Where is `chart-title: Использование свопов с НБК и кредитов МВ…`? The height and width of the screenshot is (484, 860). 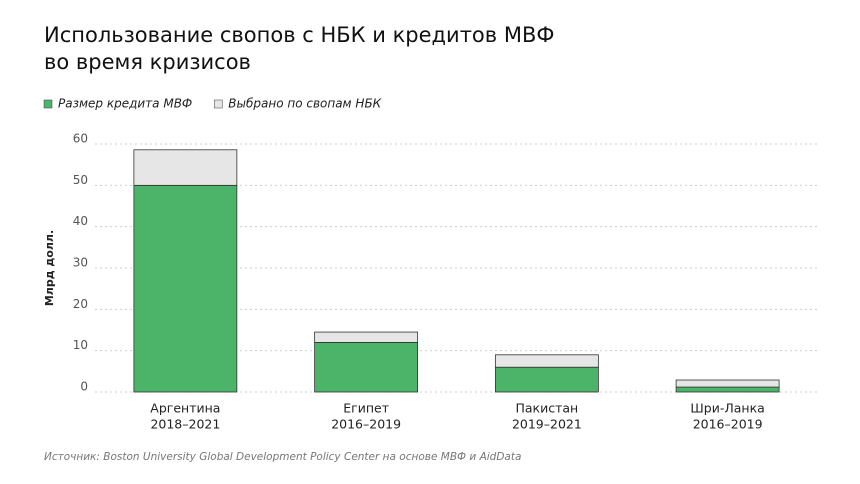 chart-title: Использование свопов с НБК и кредитов МВ… is located at coordinates (299, 35).